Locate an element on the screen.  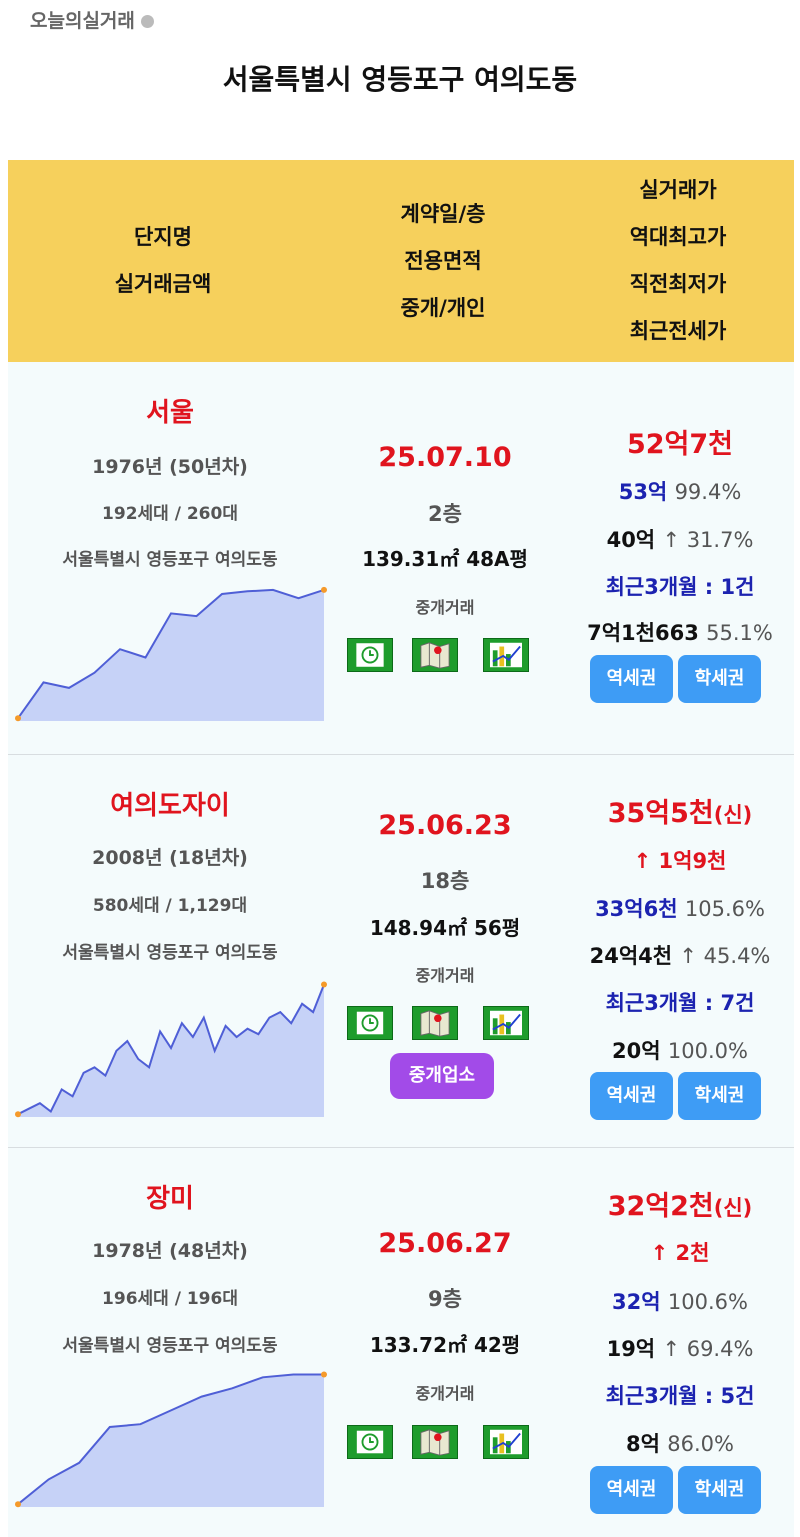
price-value: 32억2천 is located at coordinates (660, 1206).